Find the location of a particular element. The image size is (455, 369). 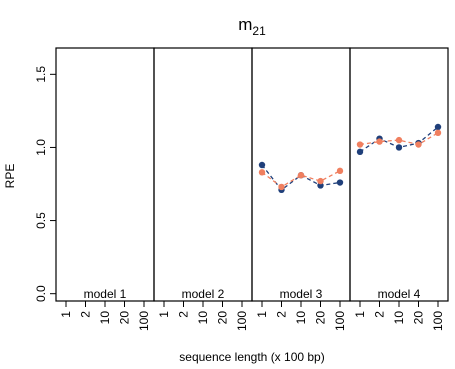

panel-label: model 2 is located at coordinates (203, 294).